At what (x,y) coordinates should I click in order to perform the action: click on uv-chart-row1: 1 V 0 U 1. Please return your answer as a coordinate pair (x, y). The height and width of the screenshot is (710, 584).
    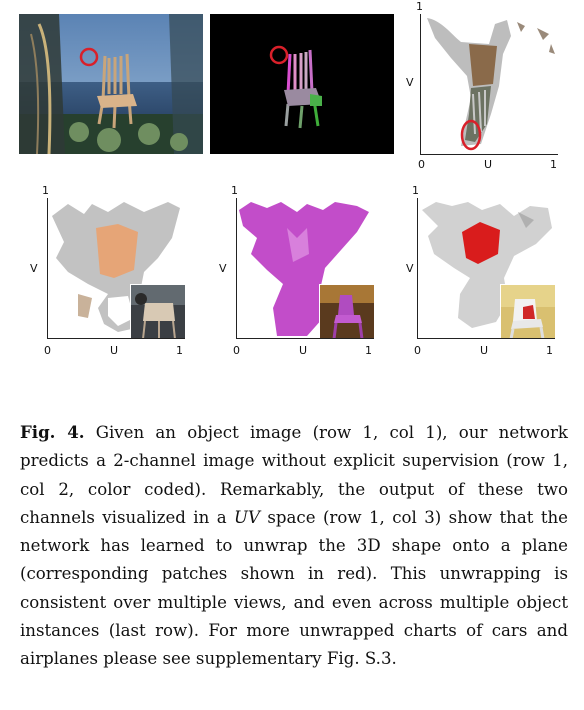
    Looking at the image, I should click on (485, 90).